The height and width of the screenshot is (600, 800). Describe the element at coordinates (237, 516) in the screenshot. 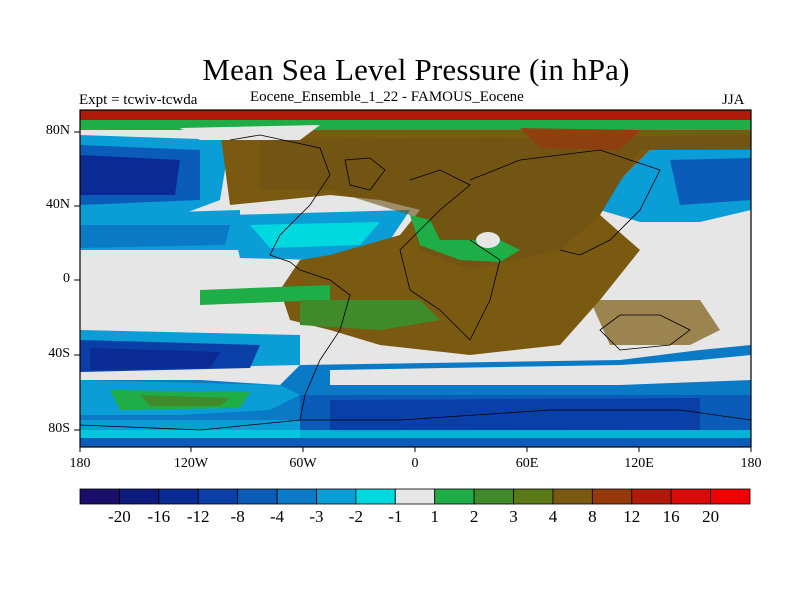

I see `colorbar-label: -8` at that location.